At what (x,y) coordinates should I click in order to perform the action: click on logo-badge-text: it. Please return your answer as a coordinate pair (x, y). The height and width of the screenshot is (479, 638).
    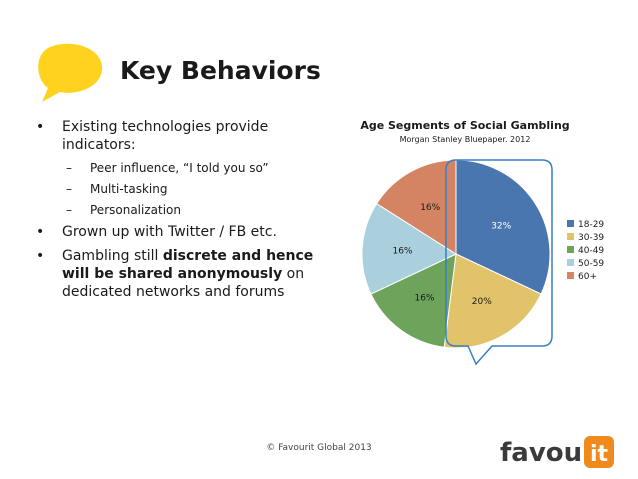
    Looking at the image, I should click on (599, 454).